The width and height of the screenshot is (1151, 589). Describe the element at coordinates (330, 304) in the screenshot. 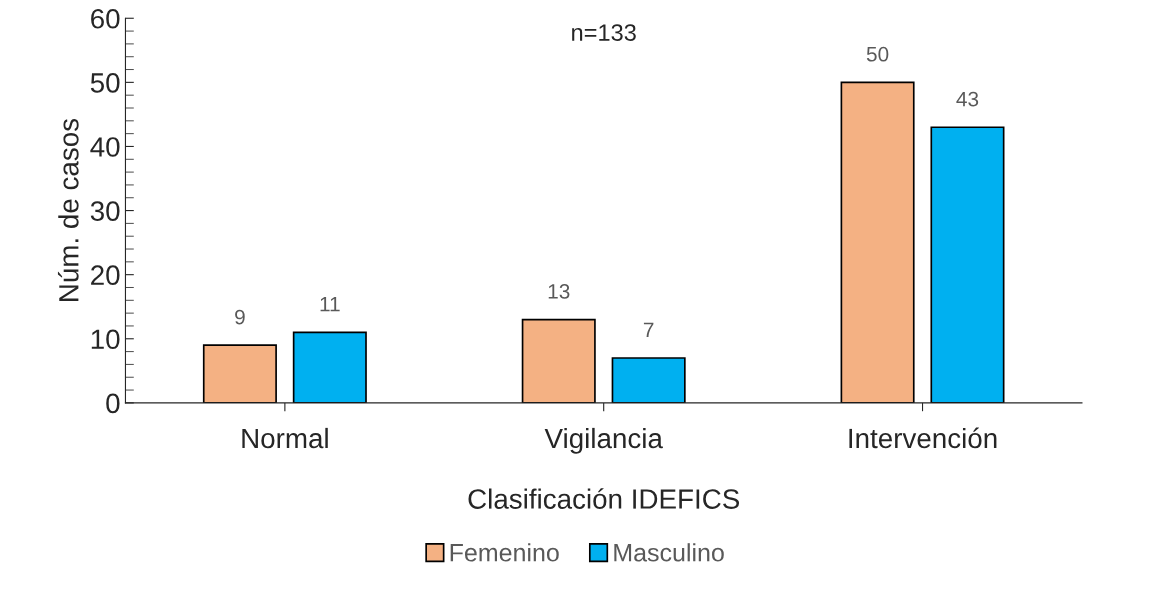

I see `data-label: 11` at that location.